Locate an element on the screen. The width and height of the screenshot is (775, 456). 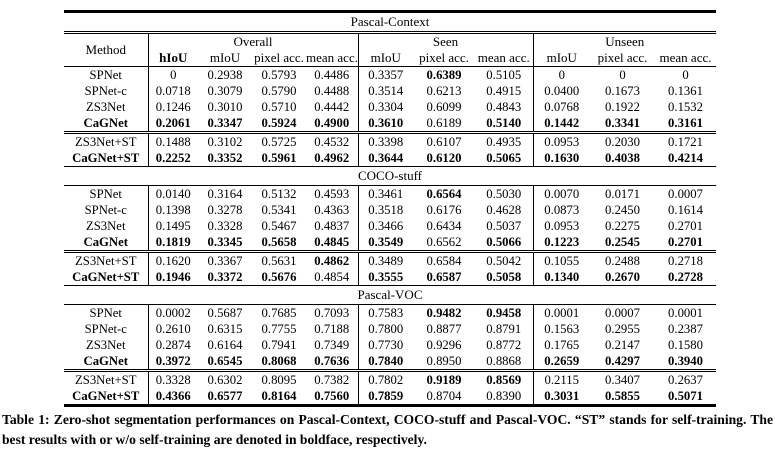
col-header-pixelacc-seen: pixel acc. is located at coordinates (444, 58).